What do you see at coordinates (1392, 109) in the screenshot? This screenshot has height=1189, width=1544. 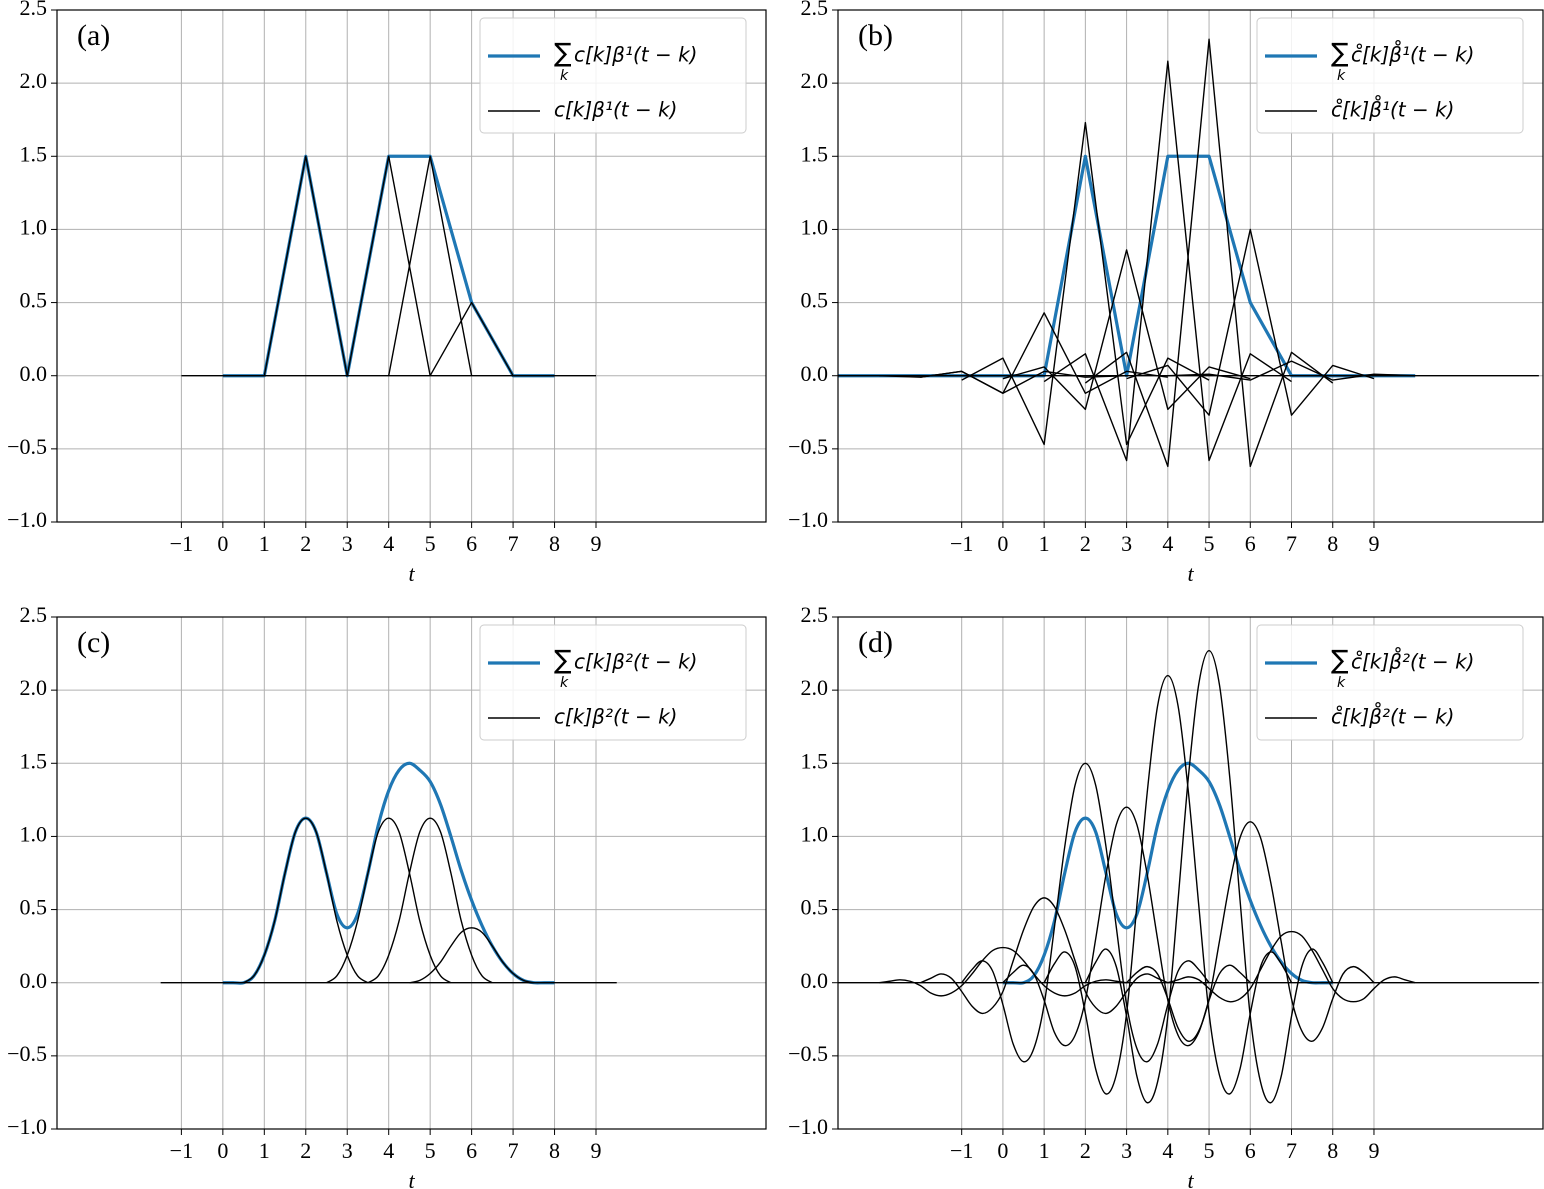 I see `legend-label: c̊[k]β̊¹(t − k)` at bounding box center [1392, 109].